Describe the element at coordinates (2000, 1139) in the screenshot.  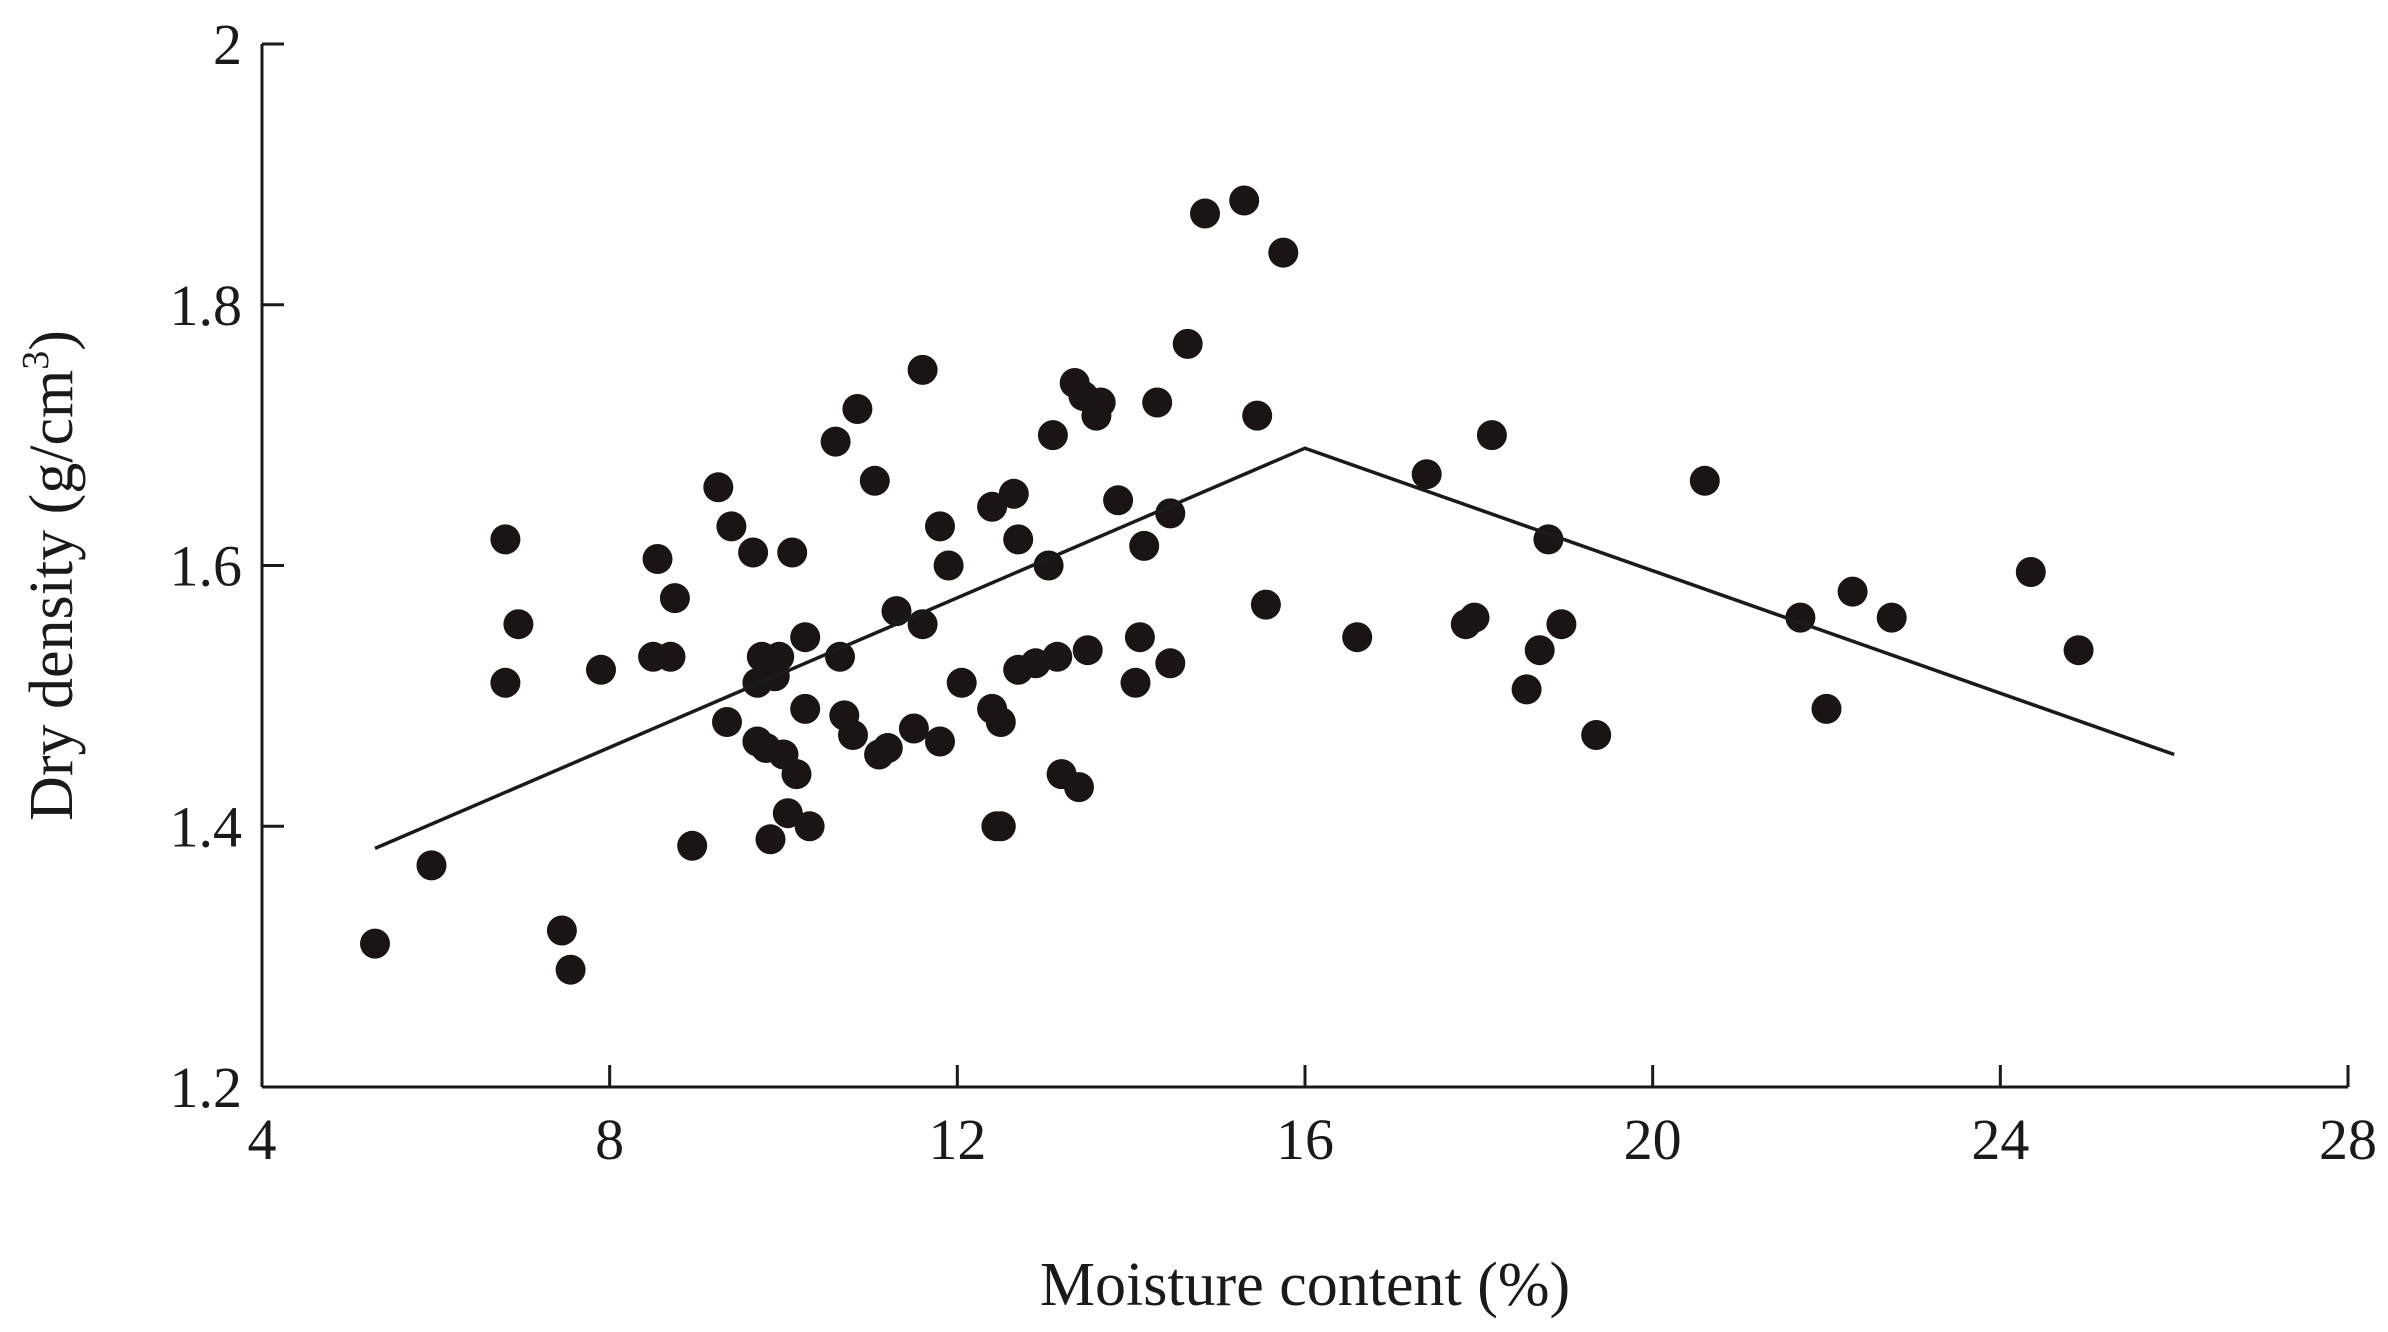
I see `x-tick-label: 24` at that location.